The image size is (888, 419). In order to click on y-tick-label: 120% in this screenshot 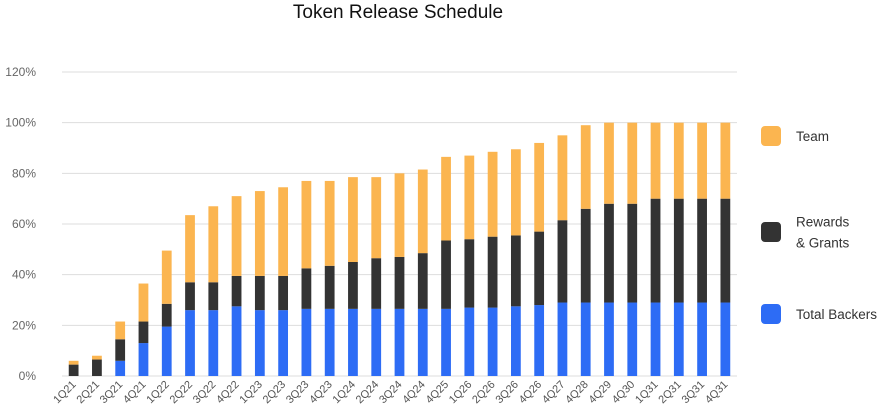, I will do `click(20, 72)`.